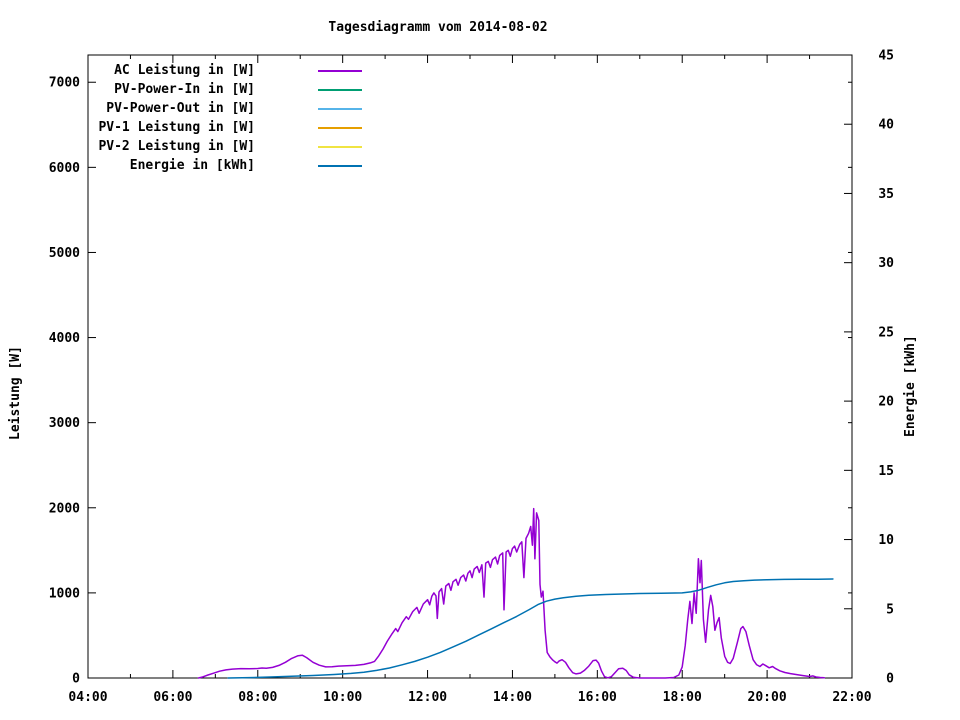 The image size is (960, 720). What do you see at coordinates (886, 540) in the screenshot?
I see `y2-tick-label: 10` at bounding box center [886, 540].